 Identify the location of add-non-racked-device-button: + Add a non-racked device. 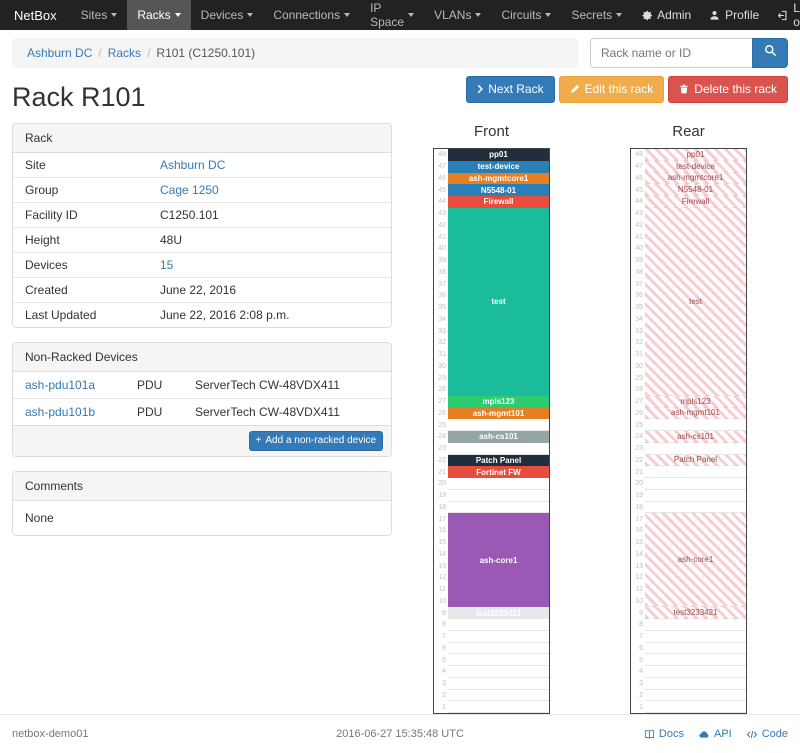
(315, 441).